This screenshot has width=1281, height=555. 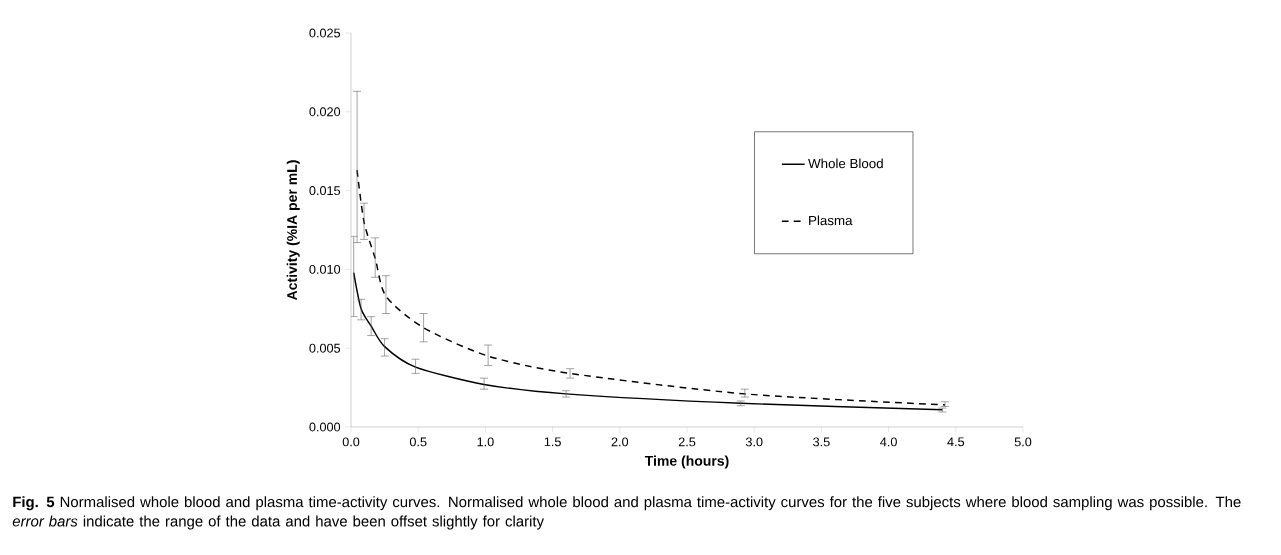 I want to click on x-tick-label: 1.0, so click(x=485, y=442).